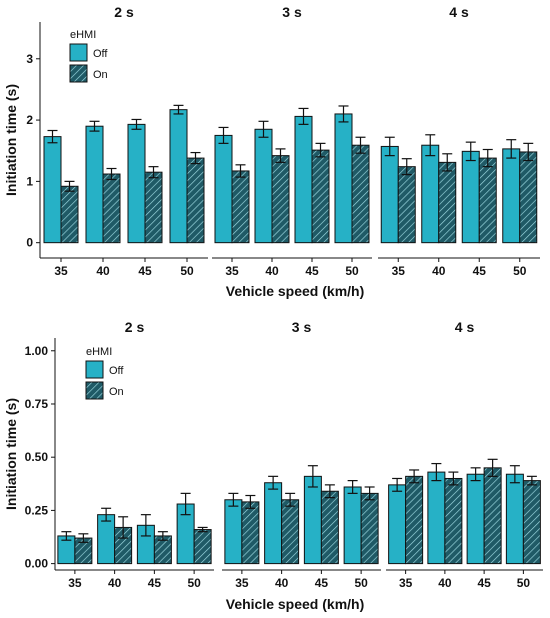  I want to click on y-tick-label: 3, so click(29, 59).